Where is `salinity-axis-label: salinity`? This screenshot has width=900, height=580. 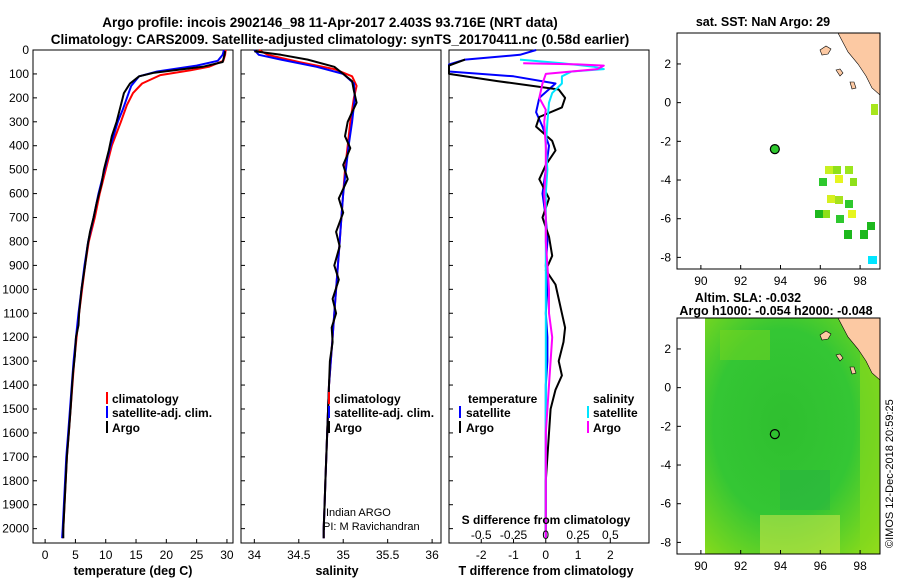
salinity-axis-label: salinity is located at coordinates (336, 571).